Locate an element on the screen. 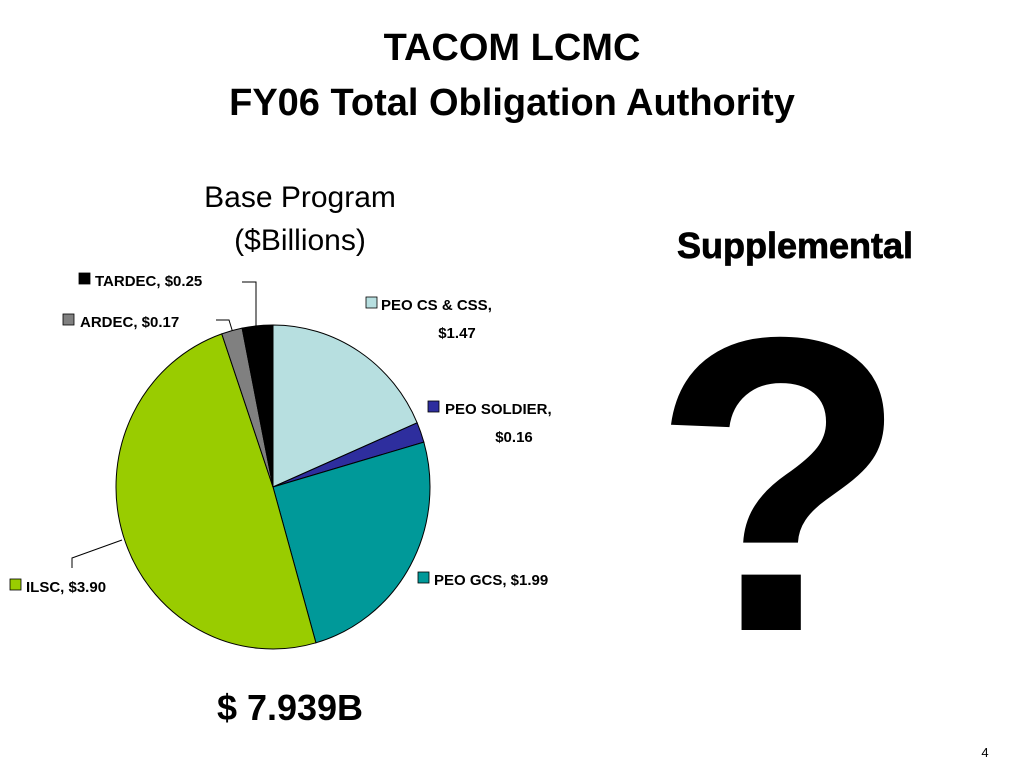  chart-title: Base Program is located at coordinates (300, 197).